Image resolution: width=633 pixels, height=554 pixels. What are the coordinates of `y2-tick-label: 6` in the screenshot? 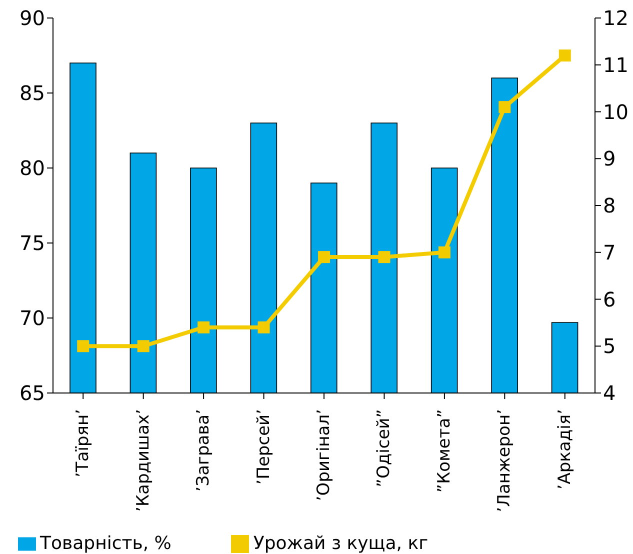 It's located at (609, 299).